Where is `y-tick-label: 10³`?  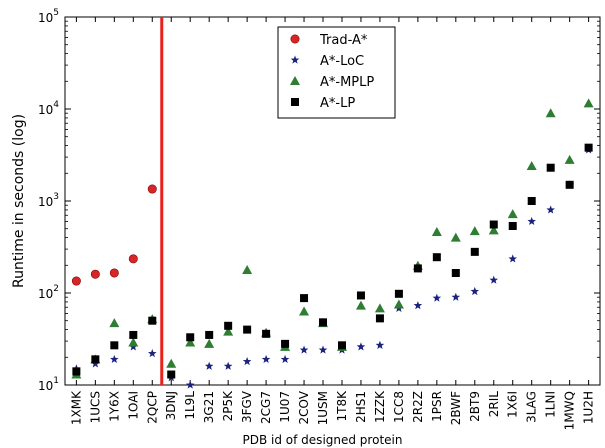 y-tick-label: 10³ is located at coordinates (48, 200).